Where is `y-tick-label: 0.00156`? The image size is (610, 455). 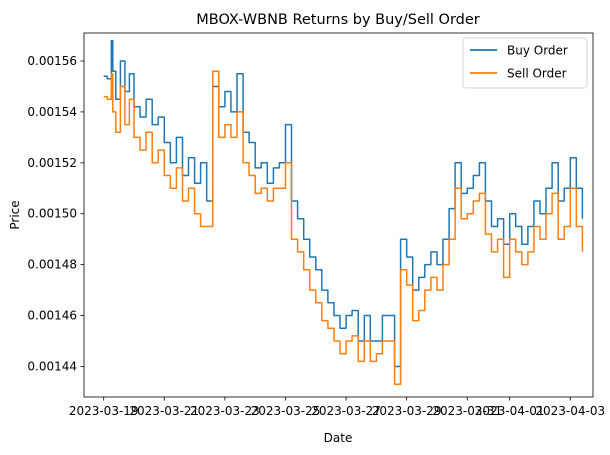
y-tick-label: 0.00156 is located at coordinates (52, 61).